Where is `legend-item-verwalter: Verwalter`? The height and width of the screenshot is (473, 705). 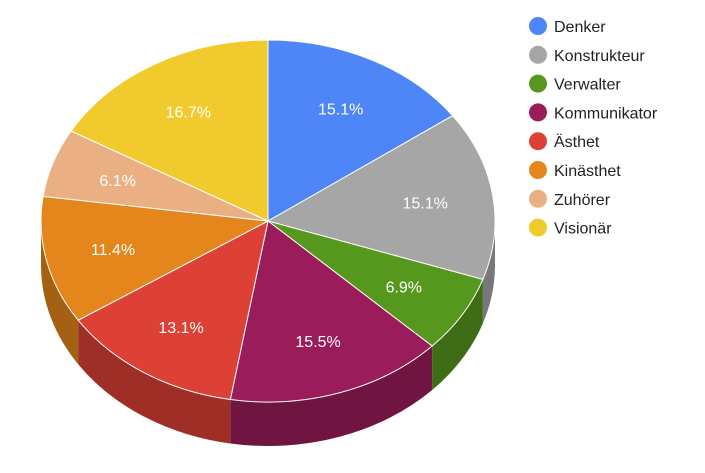 legend-item-verwalter: Verwalter is located at coordinates (575, 84).